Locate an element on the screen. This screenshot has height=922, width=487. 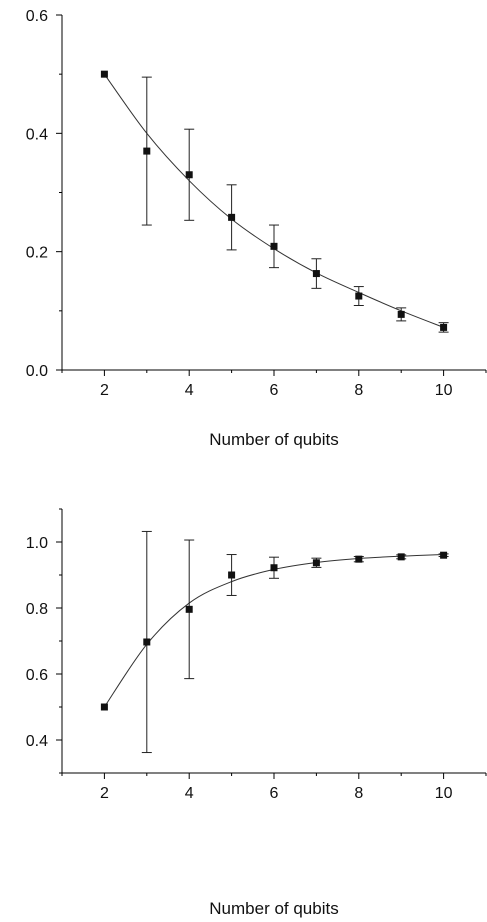
x-tick-label-top: 8 is located at coordinates (358, 390).